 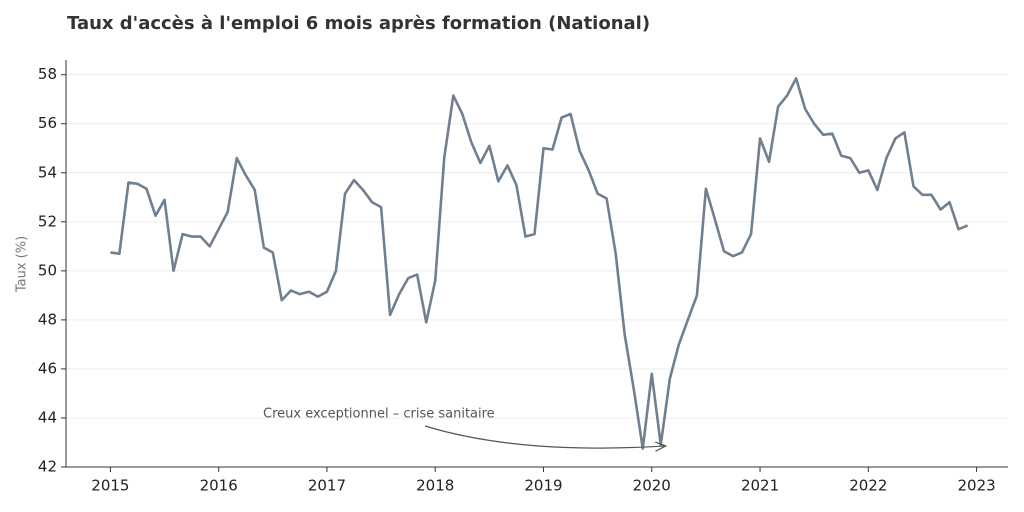 What do you see at coordinates (47, 319) in the screenshot?
I see `y-tick-label: 48` at bounding box center [47, 319].